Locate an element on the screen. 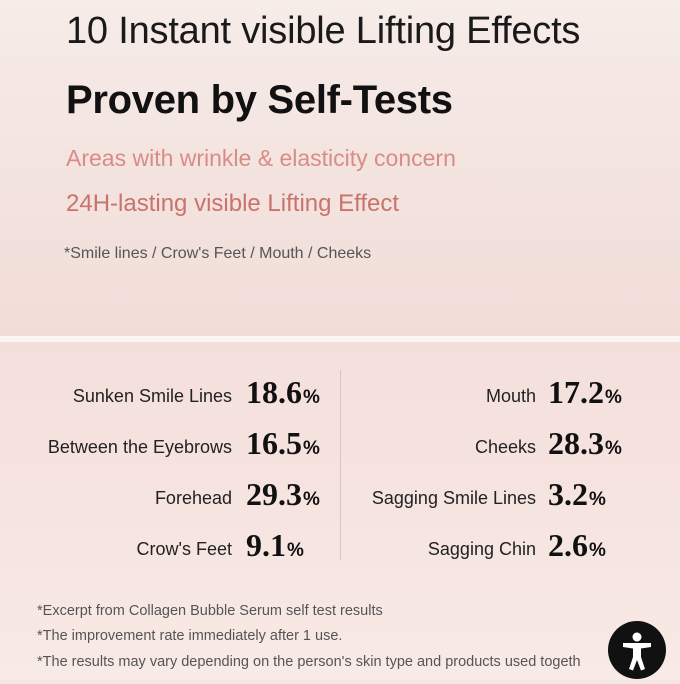 This screenshot has width=680, height=684. stat-value: 3.2% is located at coordinates (577, 494).